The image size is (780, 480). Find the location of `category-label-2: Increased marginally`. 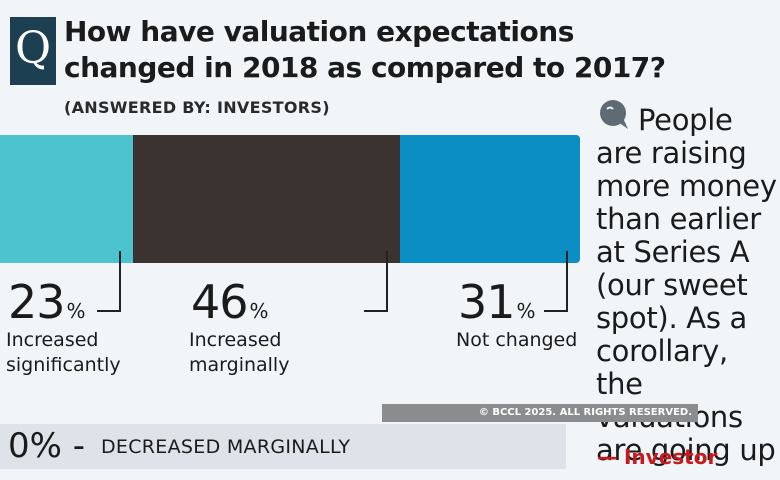

category-label-2: Increased marginally is located at coordinates (239, 352).